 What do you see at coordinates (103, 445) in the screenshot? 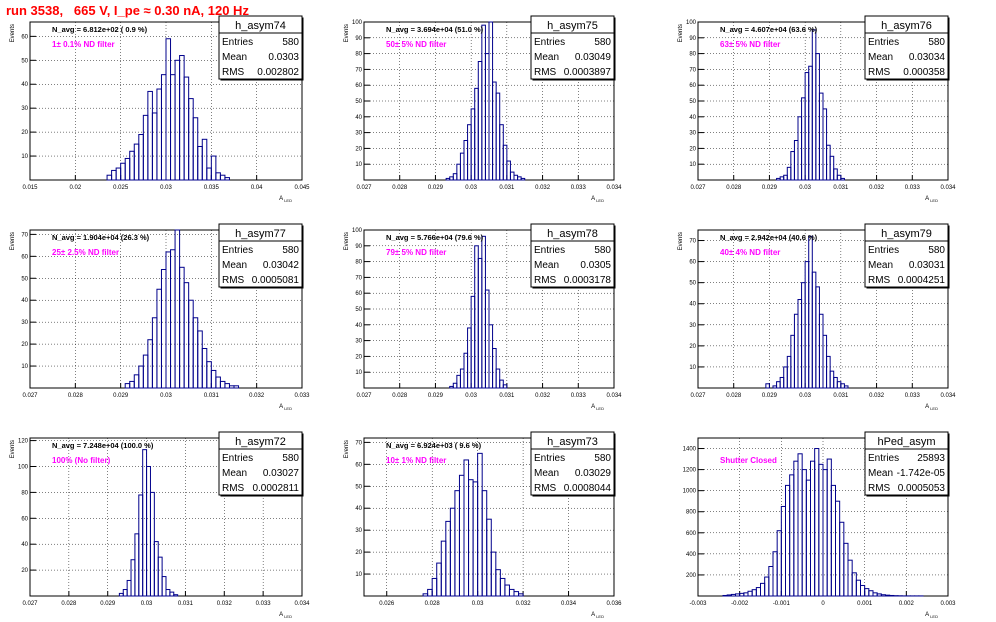
I see `navg-label: N_avg = 7.248e+04 (100.0 %)` at bounding box center [103, 445].